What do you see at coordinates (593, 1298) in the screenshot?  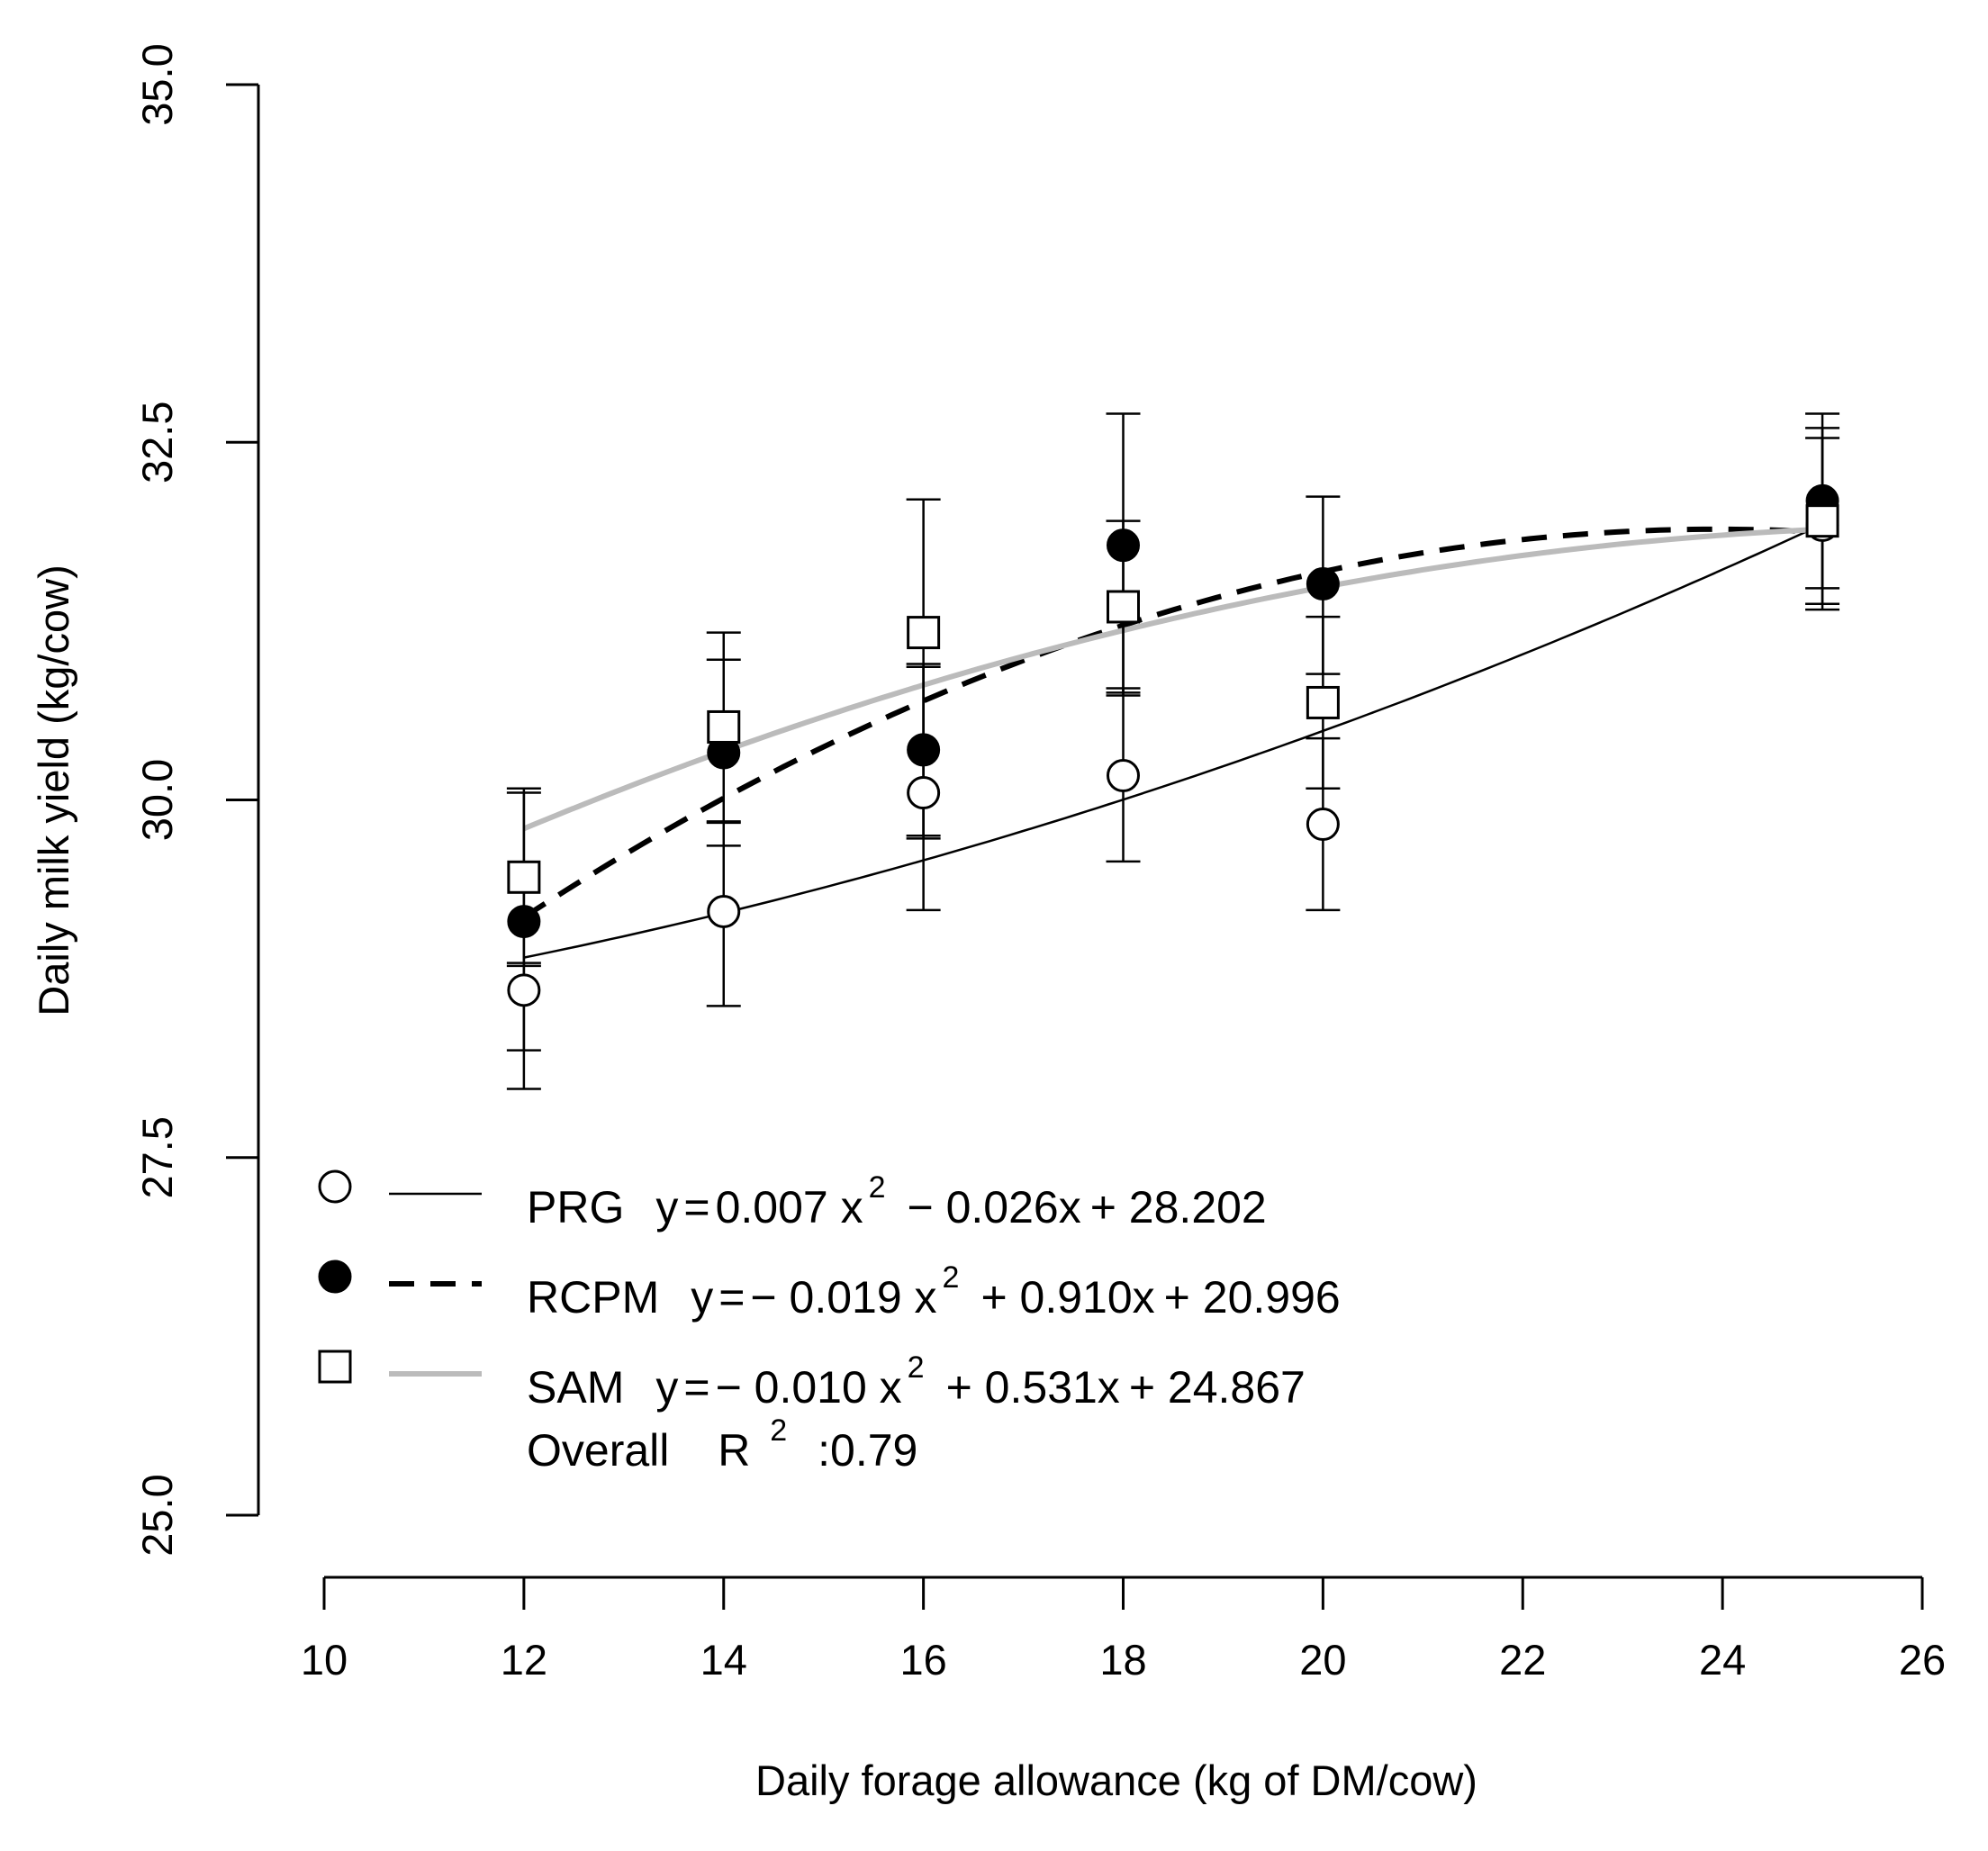 I see `legend-series-name: RCPM` at bounding box center [593, 1298].